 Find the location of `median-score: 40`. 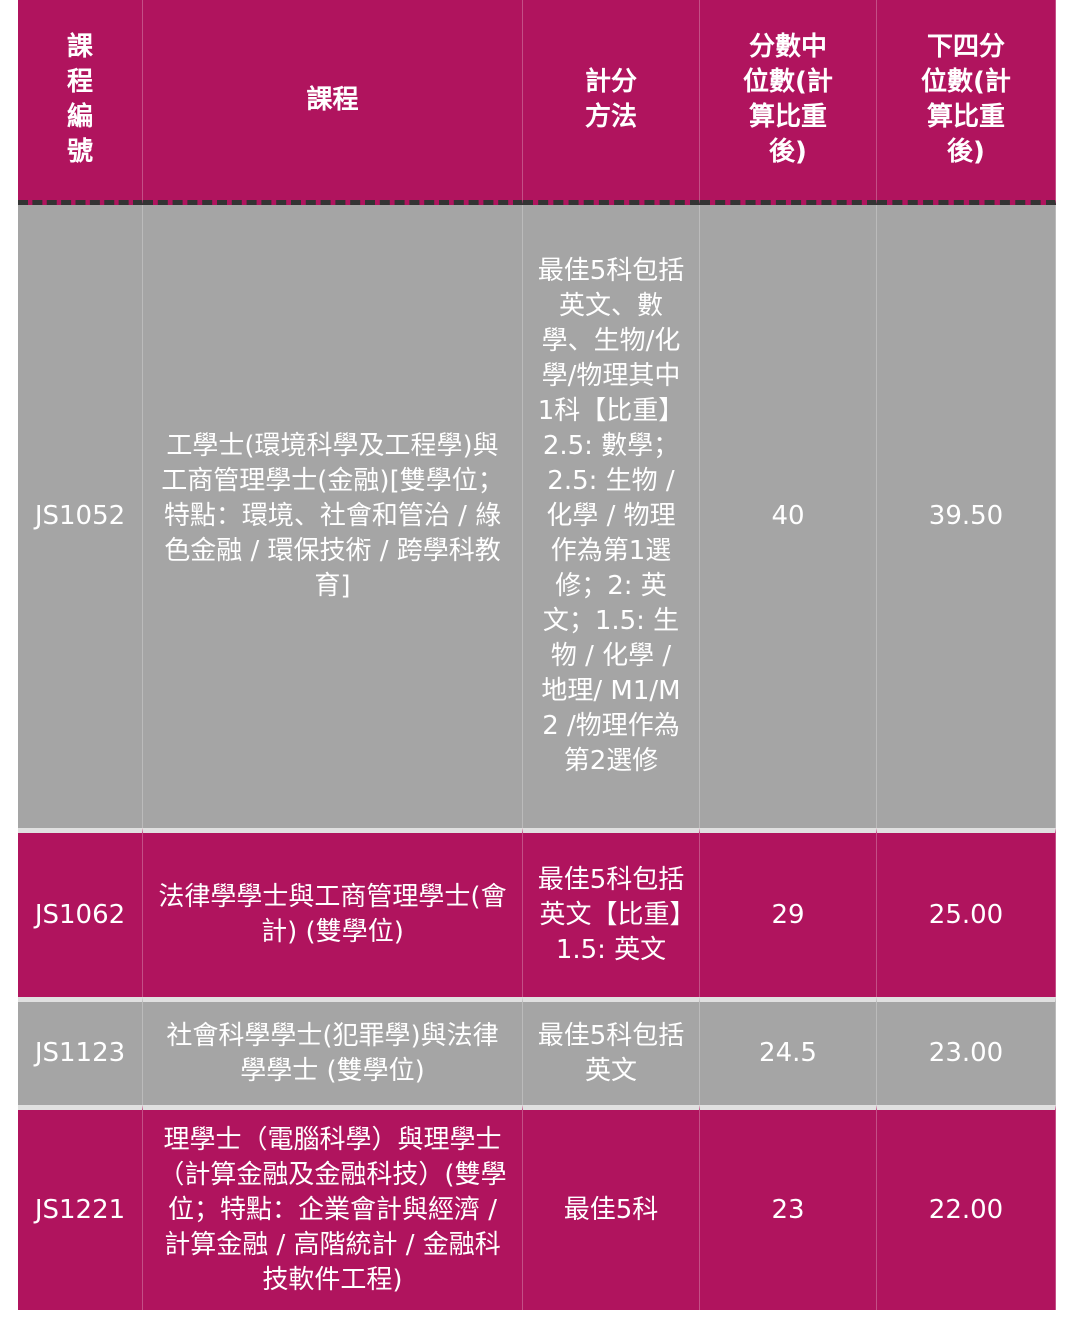

median-score: 40 is located at coordinates (788, 516).